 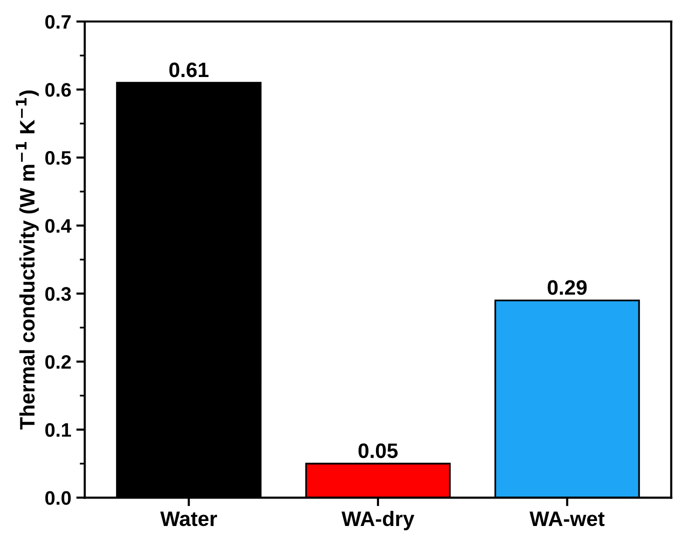 What do you see at coordinates (58, 362) in the screenshot?
I see `y-tick-label: 0.2` at bounding box center [58, 362].